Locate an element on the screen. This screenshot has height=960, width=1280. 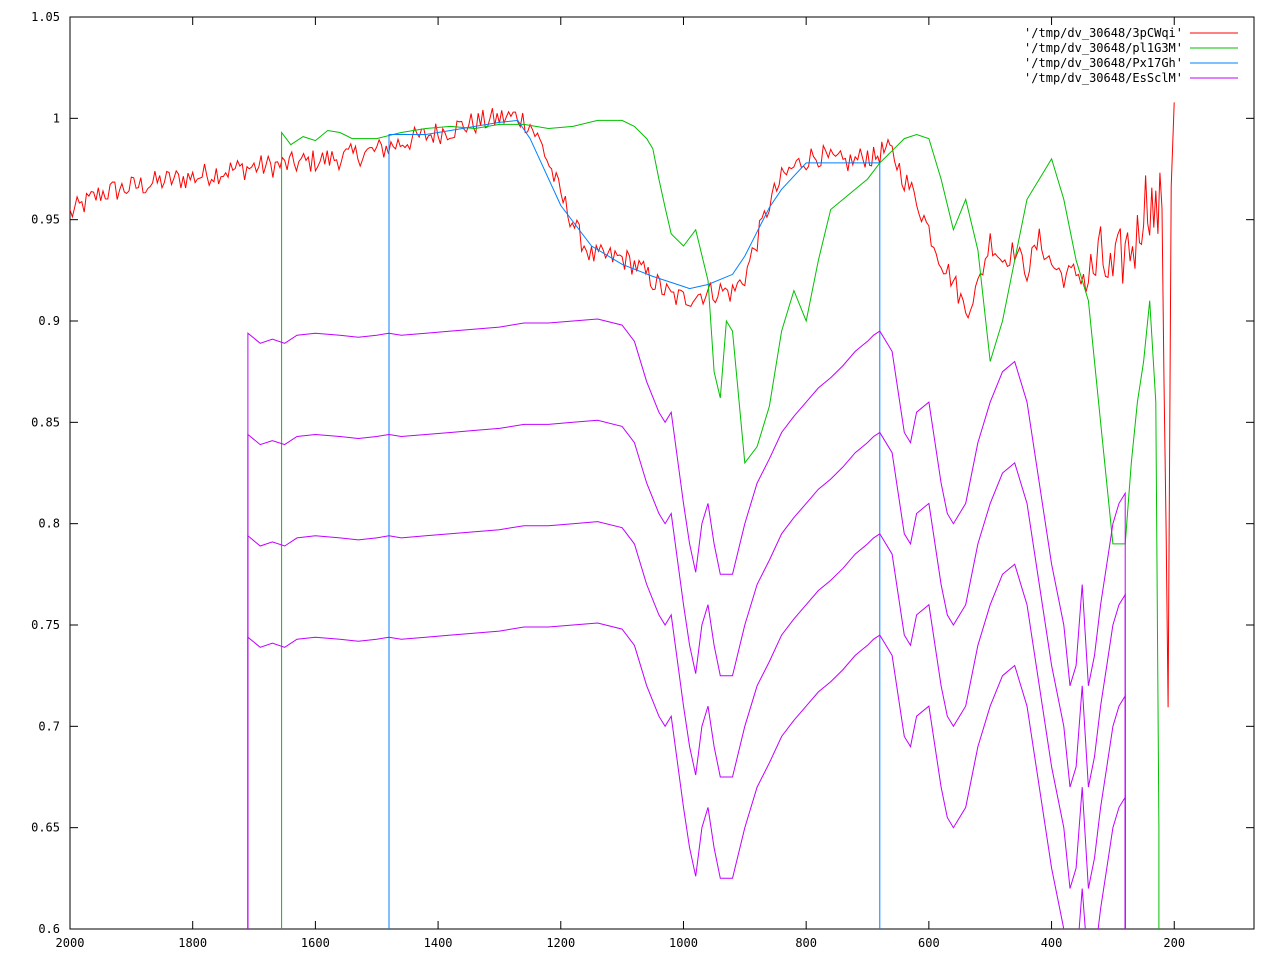
legend-label: '/tmp/dv_30648/EsSclM' is located at coordinates (1103, 78).